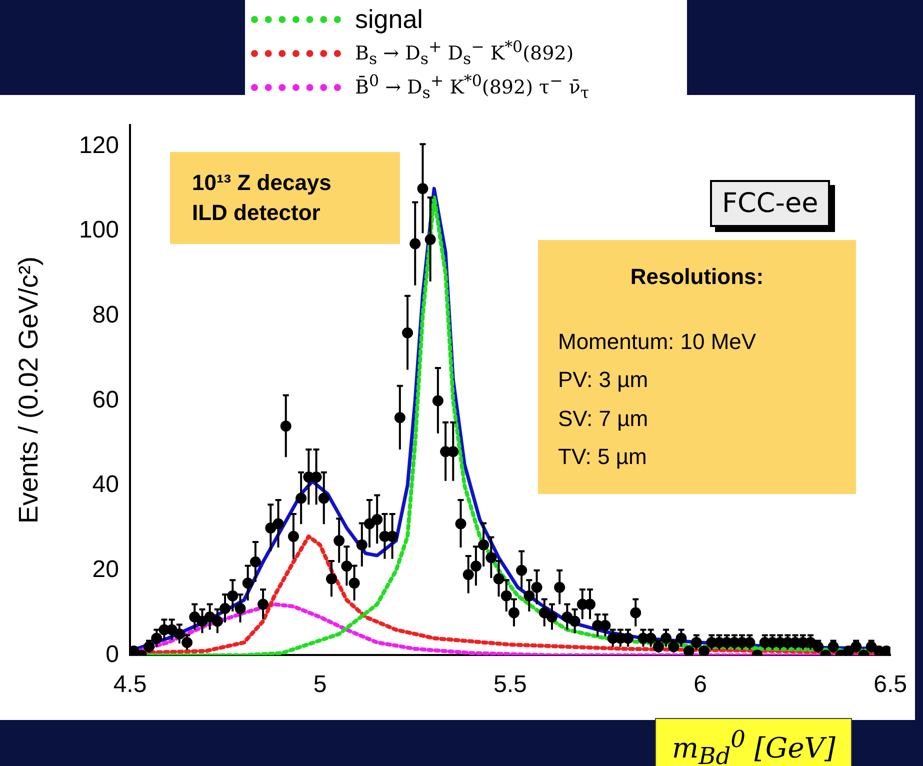 This screenshot has width=923, height=766. I want to click on y-tick-label: 40, so click(105, 484).